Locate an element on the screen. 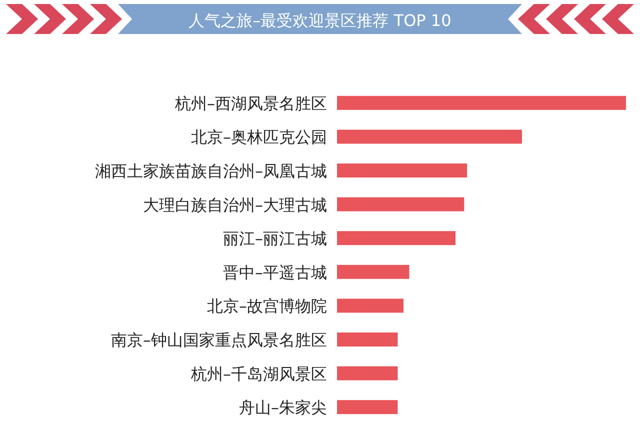 This screenshot has height=426, width=640. y-tick-label: 杭州–西湖风景名胜区 is located at coordinates (250, 103).